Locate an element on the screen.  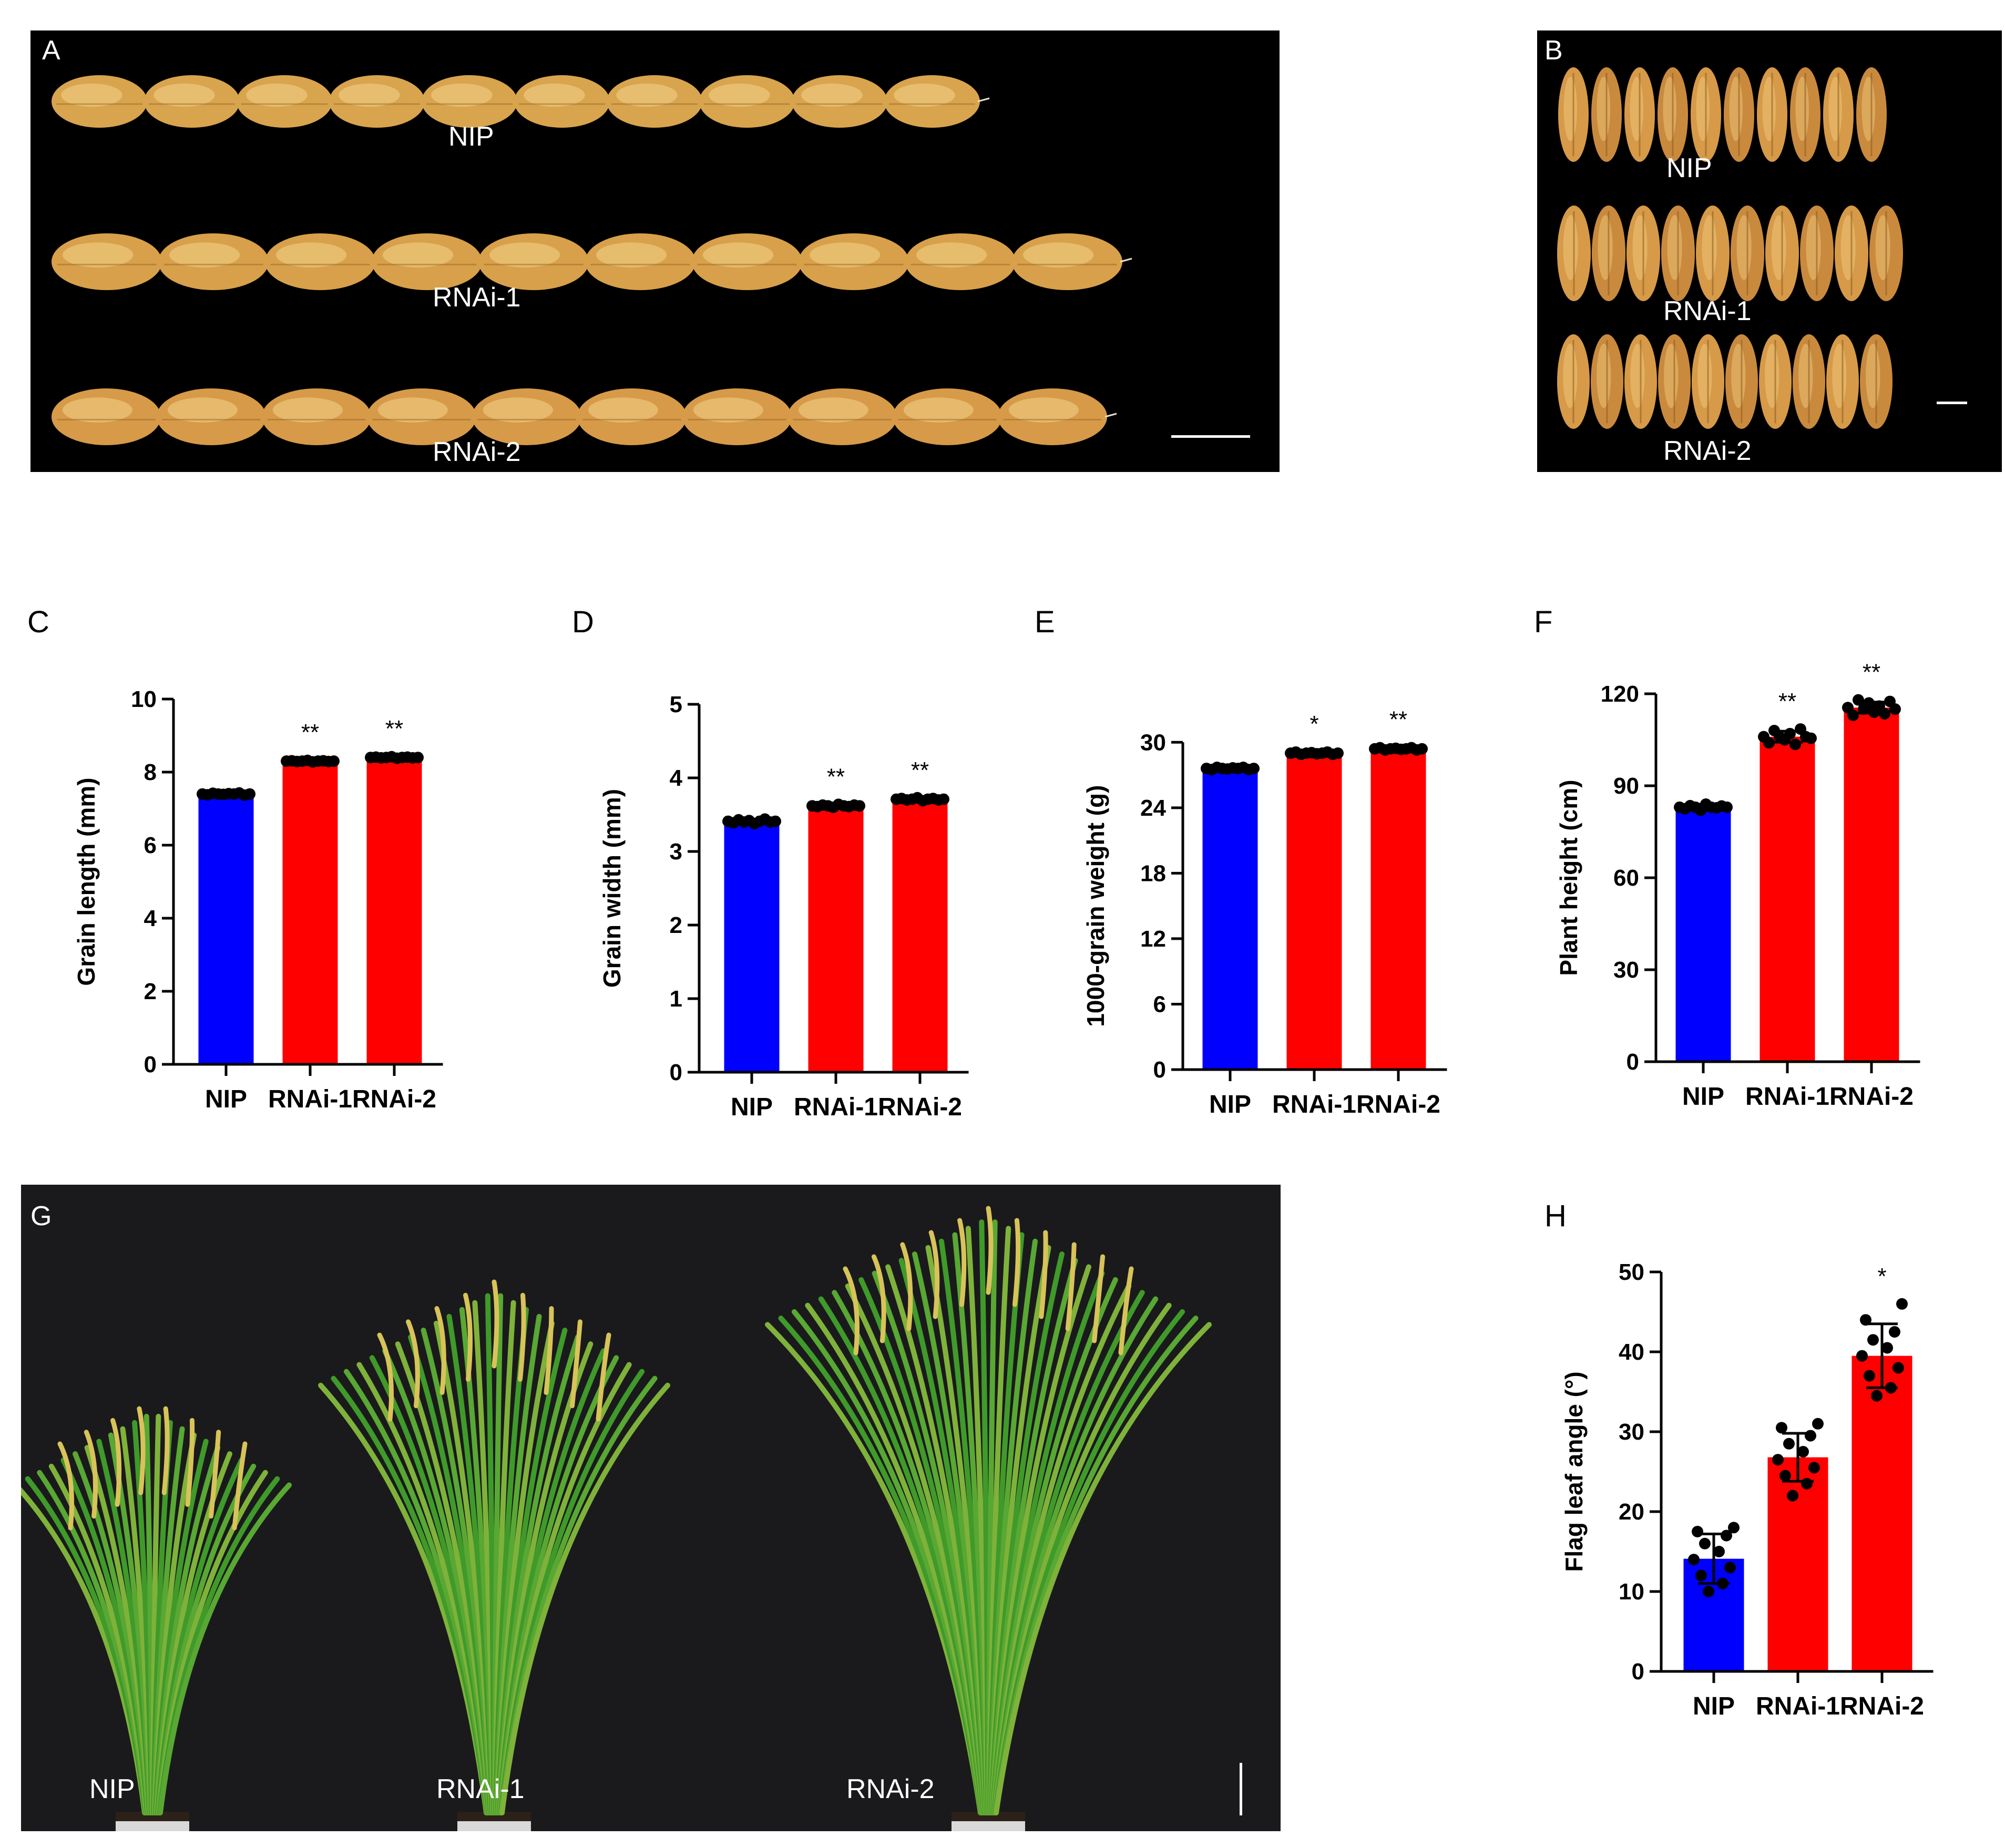
chart-f-ytick-label-2: 60 is located at coordinates (1626, 878).